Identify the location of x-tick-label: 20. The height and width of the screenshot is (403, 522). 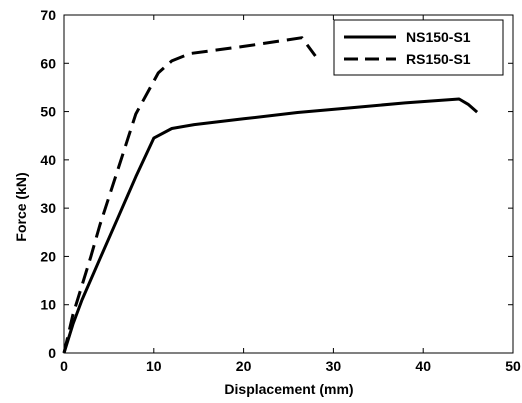
(244, 366).